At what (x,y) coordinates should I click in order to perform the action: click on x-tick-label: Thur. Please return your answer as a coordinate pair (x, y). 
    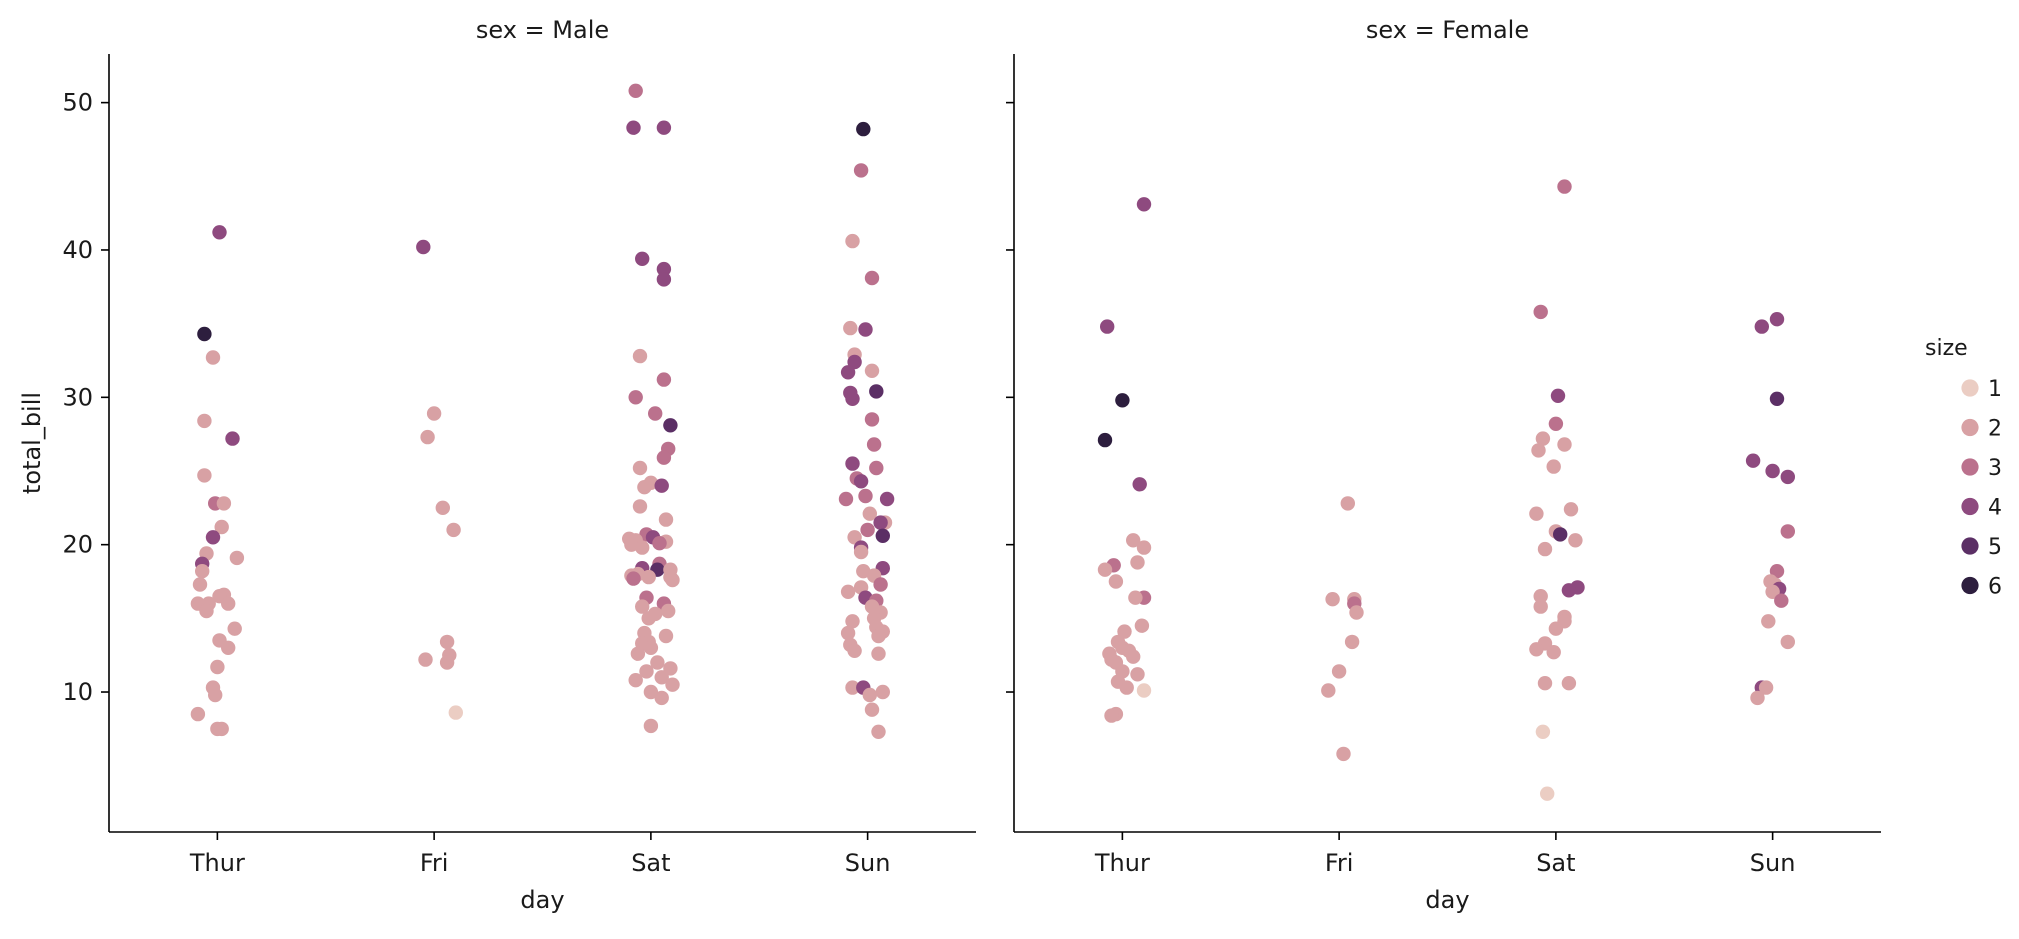
    Looking at the image, I should click on (217, 863).